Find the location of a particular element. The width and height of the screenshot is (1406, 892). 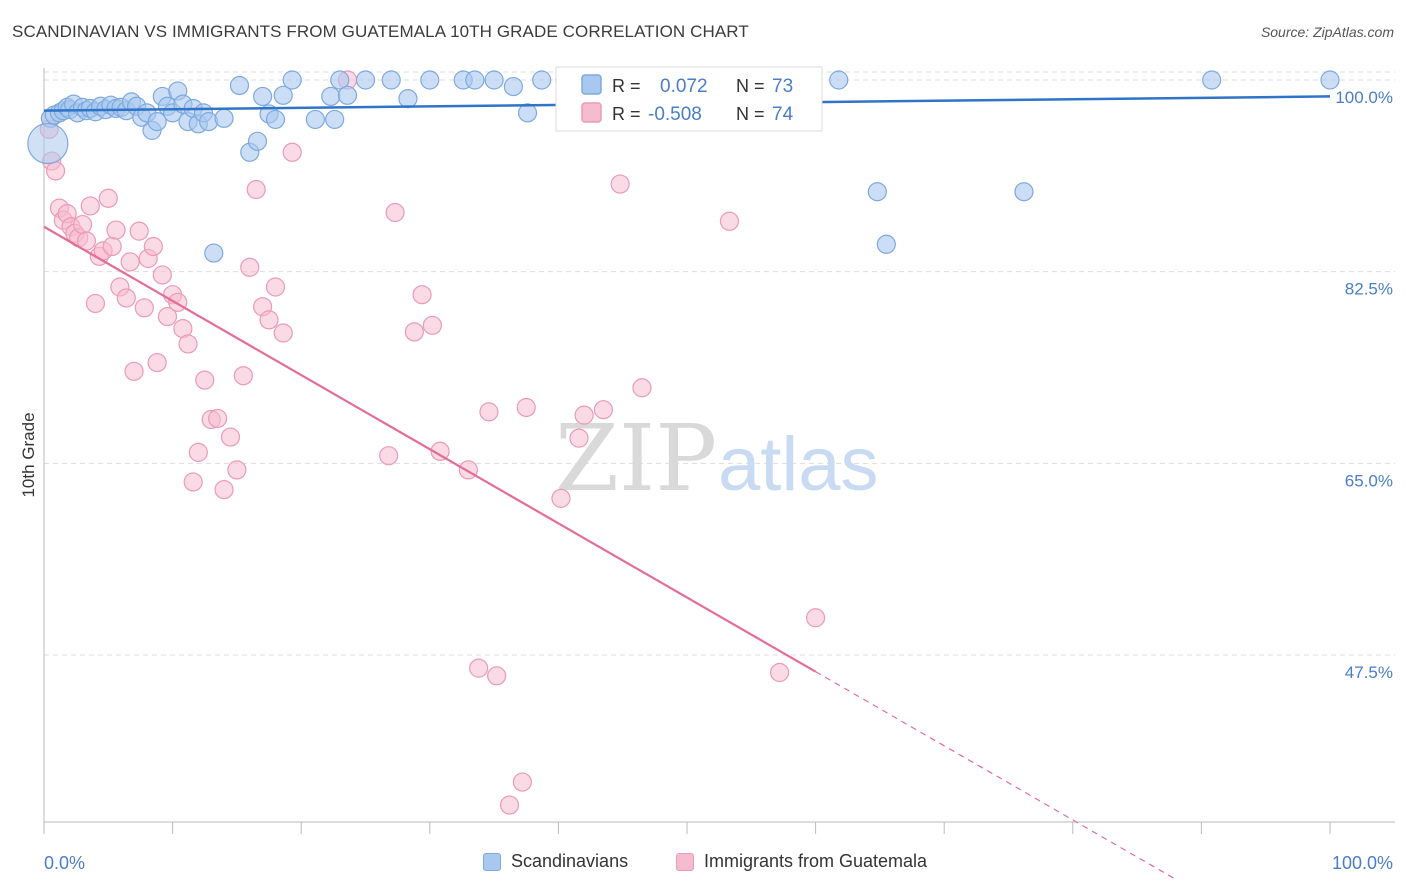

legend-correlation: R = 0.072 N = 73 R = -0.508 N = 74 is located at coordinates (689, 99).